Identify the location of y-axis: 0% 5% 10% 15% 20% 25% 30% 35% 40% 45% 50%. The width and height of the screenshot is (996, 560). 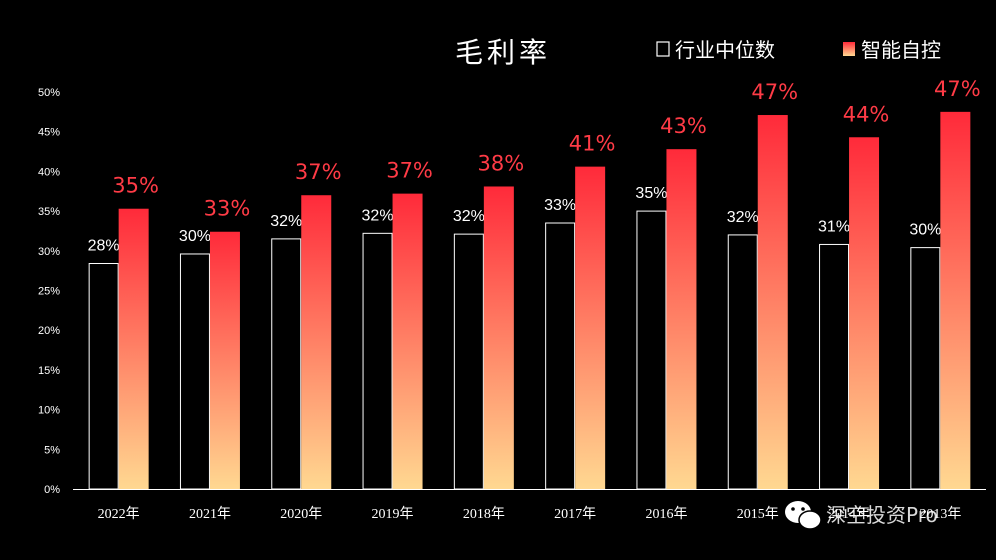
(49, 291).